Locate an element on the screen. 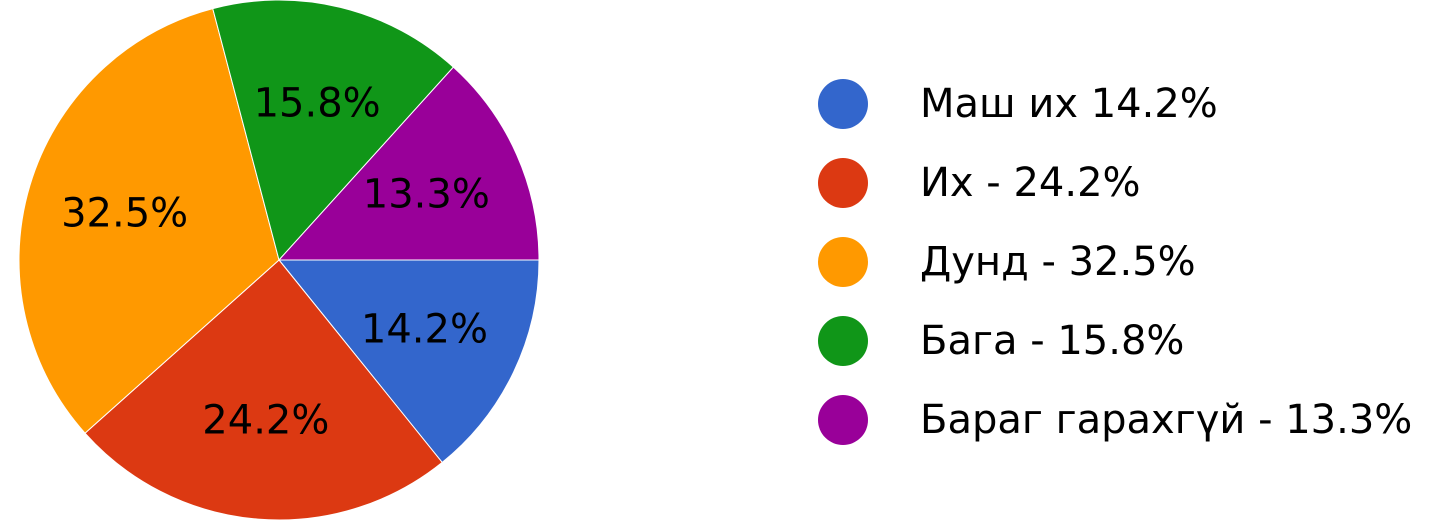  legend-item-2: Их - 24.2% is located at coordinates (979, 183).